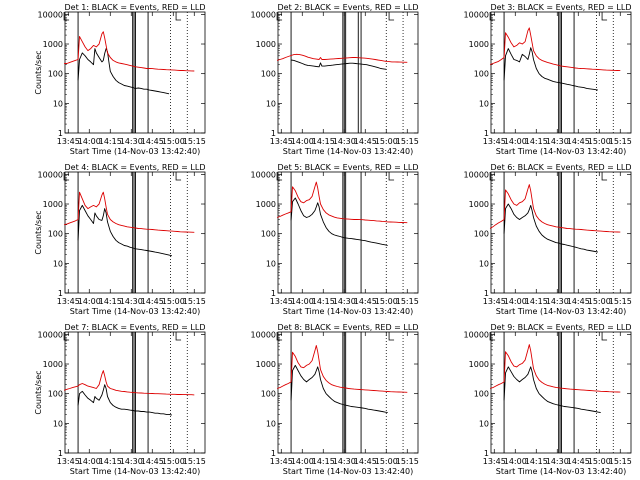 The height and width of the screenshot is (480, 640). I want to click on panel-title: Det 6: BLACK = Events, RED = LLD, so click(561, 167).